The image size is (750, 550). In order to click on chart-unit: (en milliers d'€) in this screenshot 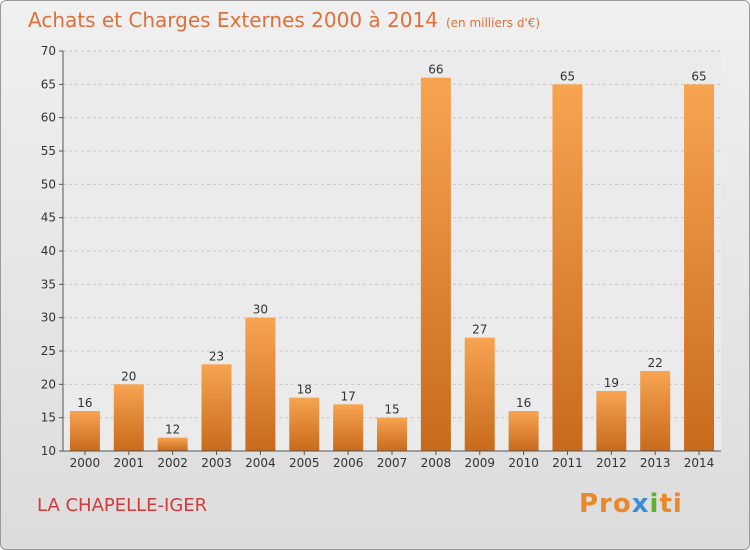, I will do `click(493, 23)`.